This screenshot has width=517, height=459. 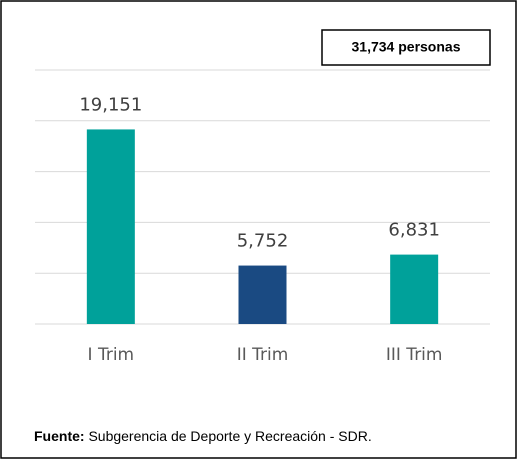 What do you see at coordinates (414, 355) in the screenshot?
I see `x-tick-label: III Trim` at bounding box center [414, 355].